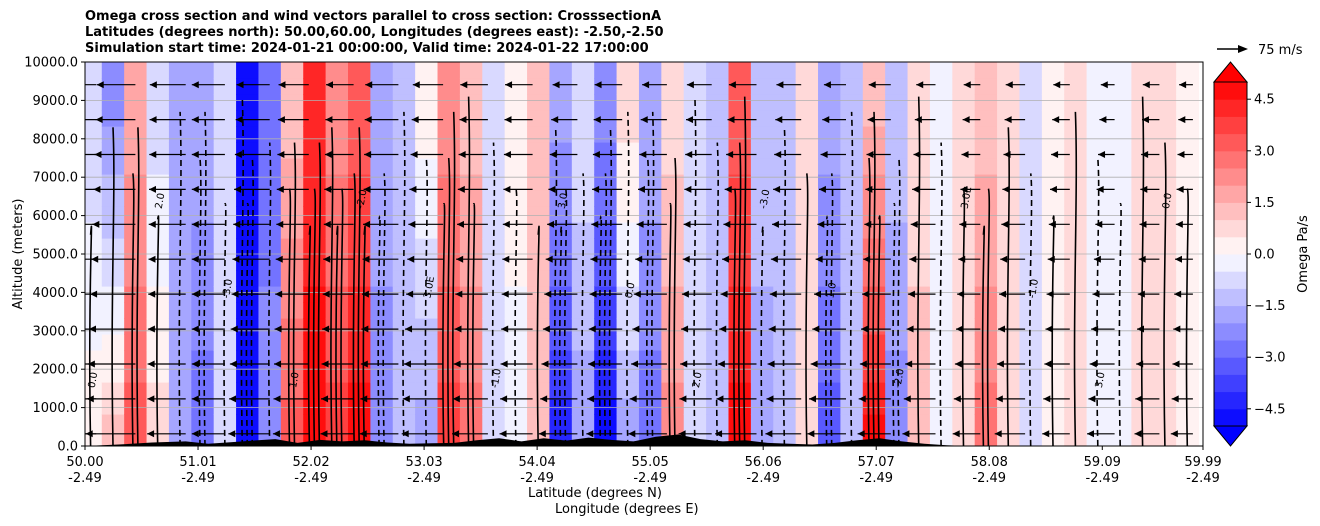  What do you see at coordinates (876, 462) in the screenshot?
I see `x-tick-label-lat: 57.07` at bounding box center [876, 462].